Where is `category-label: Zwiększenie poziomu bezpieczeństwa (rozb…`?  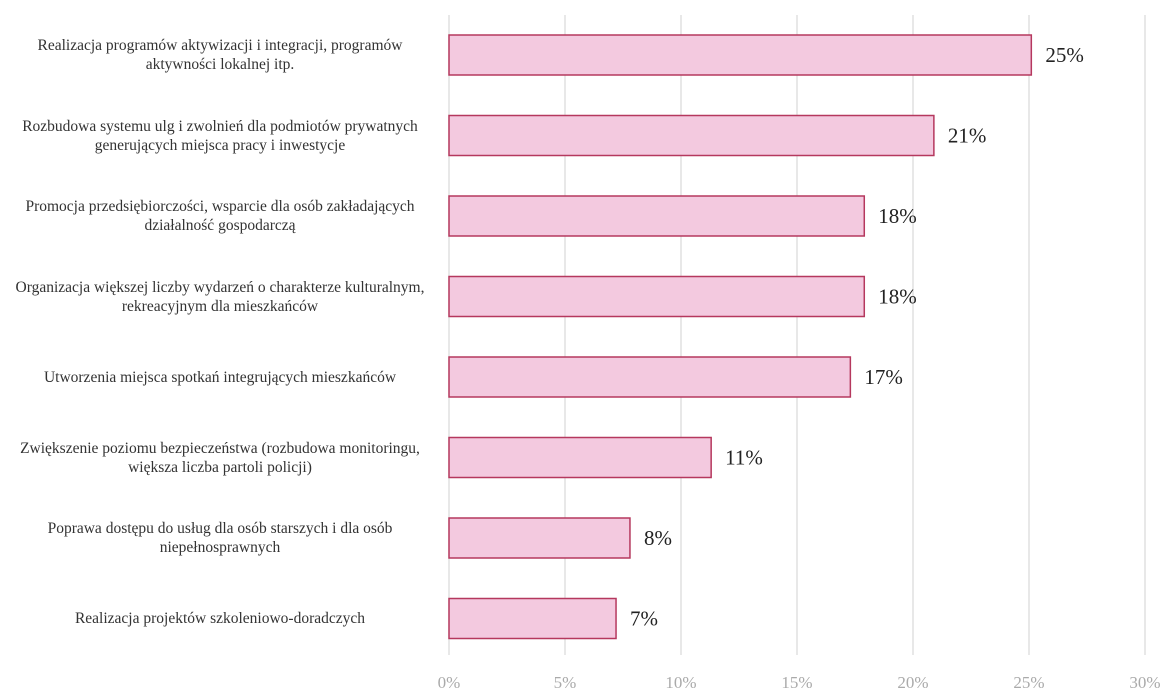
category-label: Zwiększenie poziomu bezpieczeństwa (rozb… is located at coordinates (220, 457).